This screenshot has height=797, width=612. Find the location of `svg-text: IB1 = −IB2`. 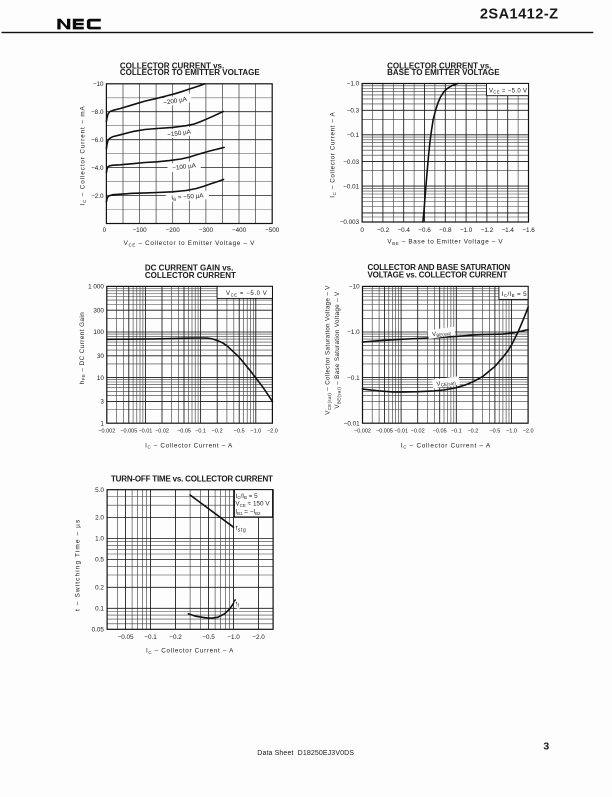

svg-text: IB1 = −IB2 is located at coordinates (248, 512).